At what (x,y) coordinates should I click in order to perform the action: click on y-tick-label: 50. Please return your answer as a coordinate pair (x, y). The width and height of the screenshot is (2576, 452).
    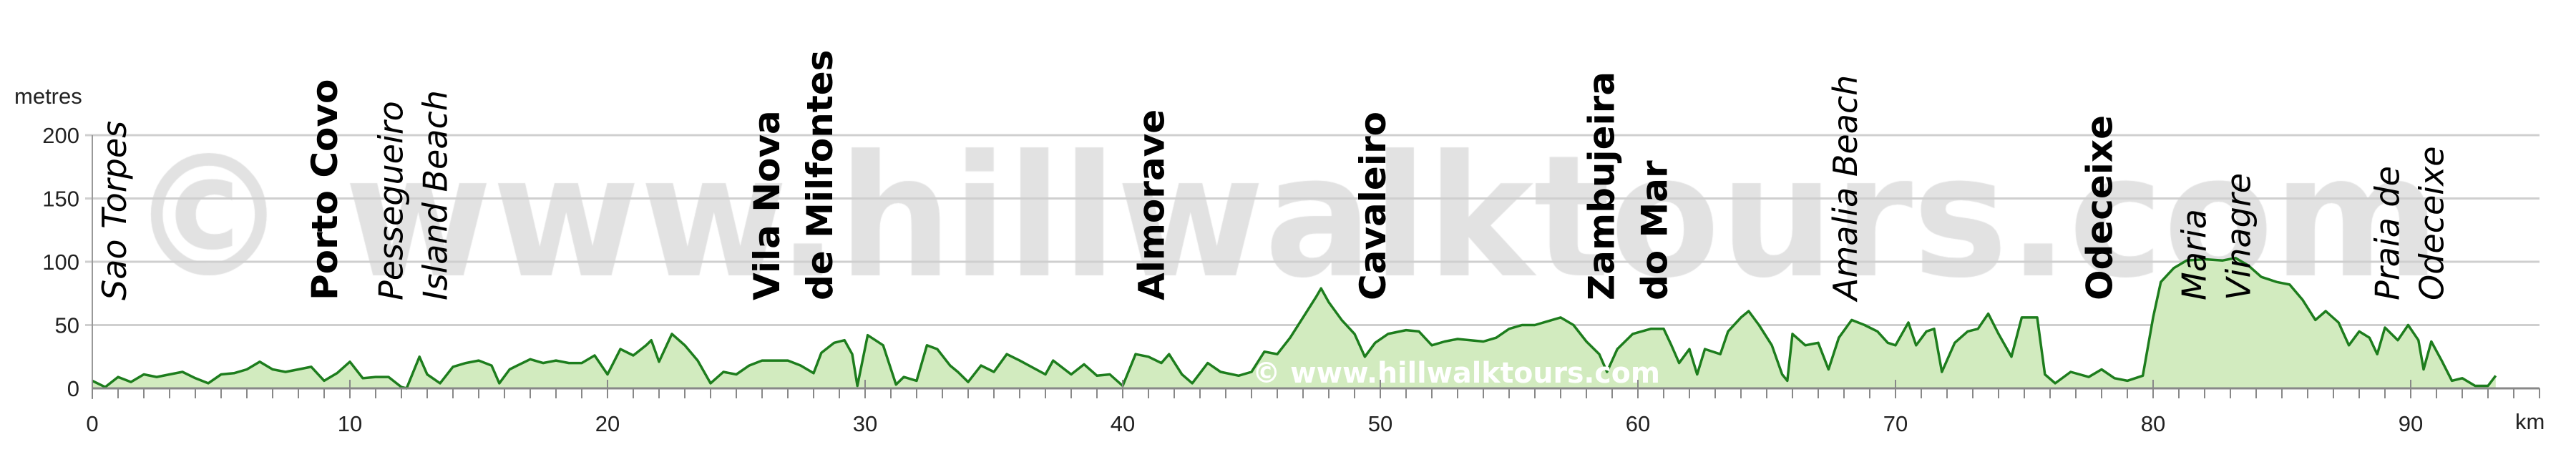
    Looking at the image, I should click on (67, 325).